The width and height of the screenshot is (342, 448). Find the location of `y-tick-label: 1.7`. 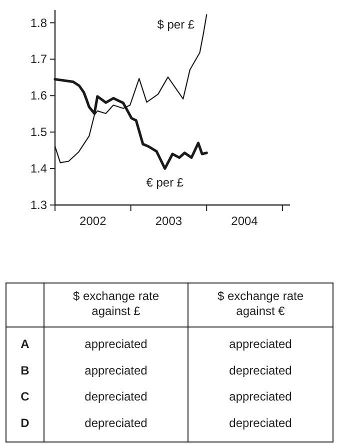

y-tick-label: 1.7 is located at coordinates (39, 59).